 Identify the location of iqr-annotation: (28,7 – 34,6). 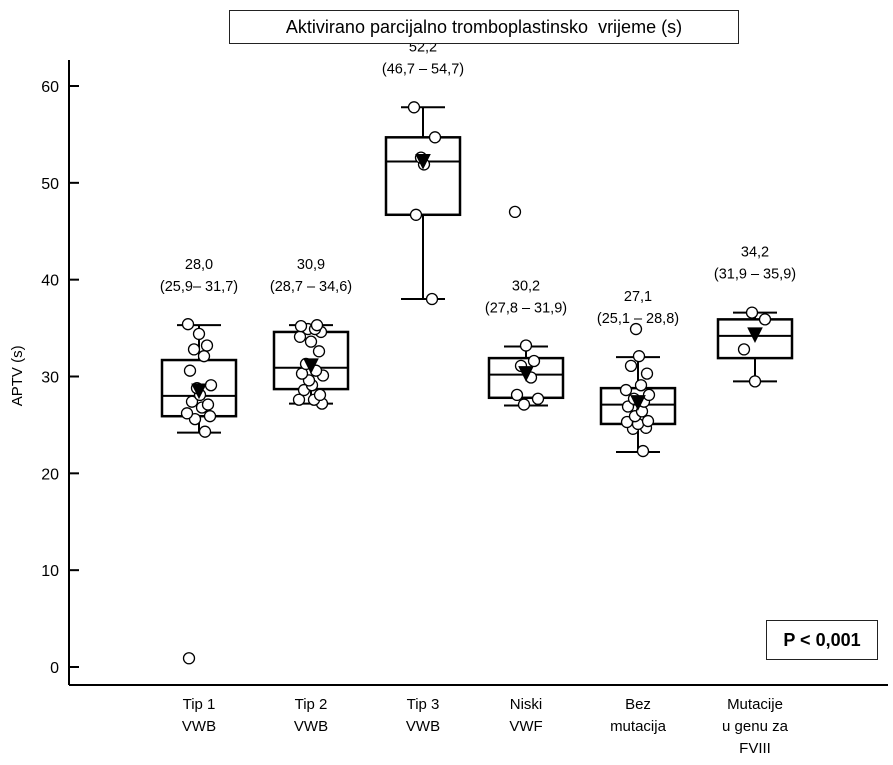
(311, 287).